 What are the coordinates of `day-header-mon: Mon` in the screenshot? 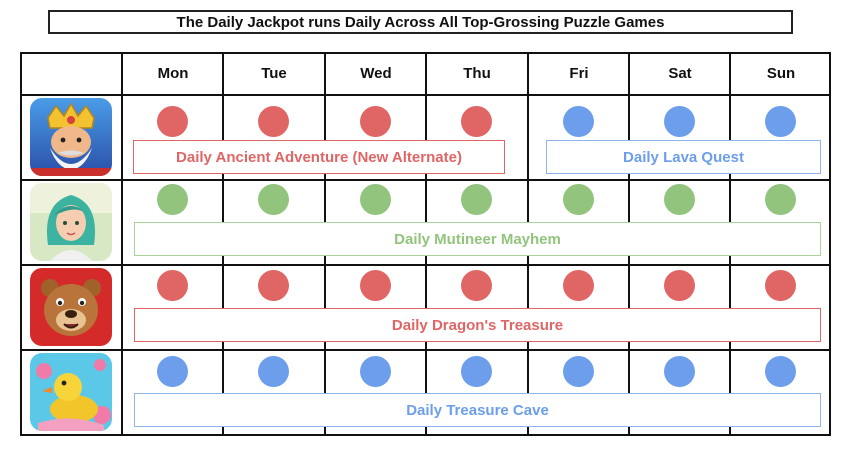 It's located at (173, 73).